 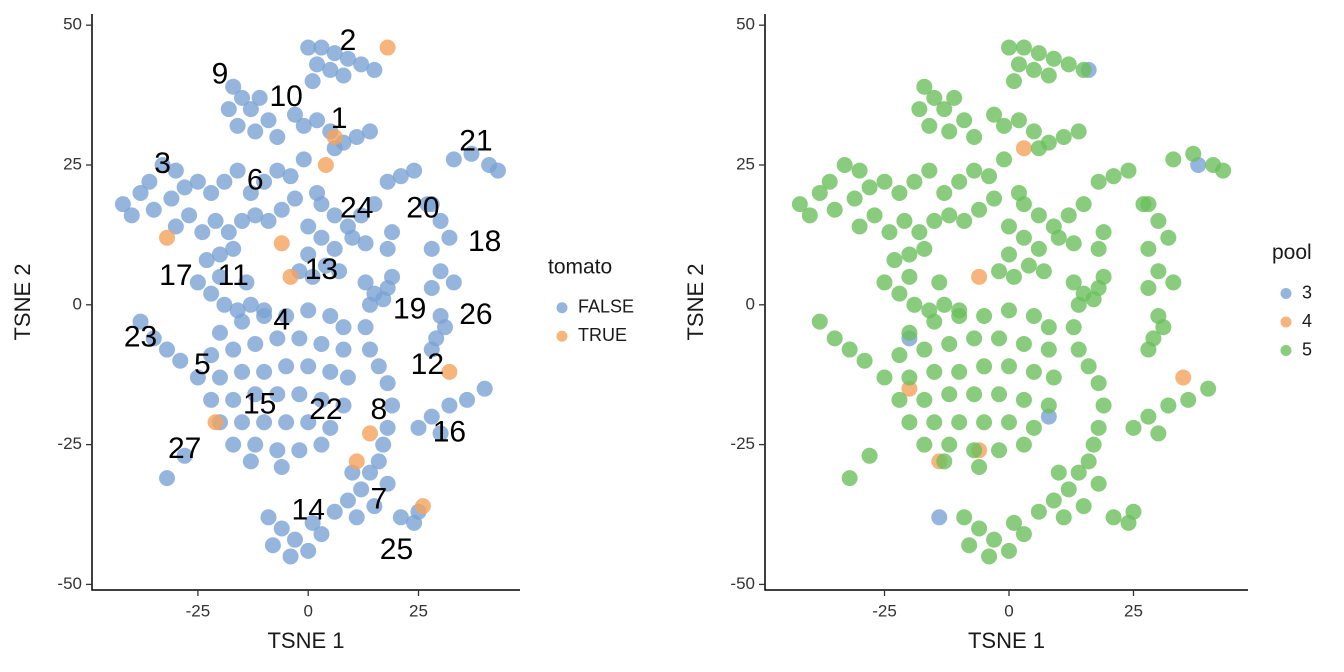 I want to click on cluster-label: 27, so click(x=184, y=448).